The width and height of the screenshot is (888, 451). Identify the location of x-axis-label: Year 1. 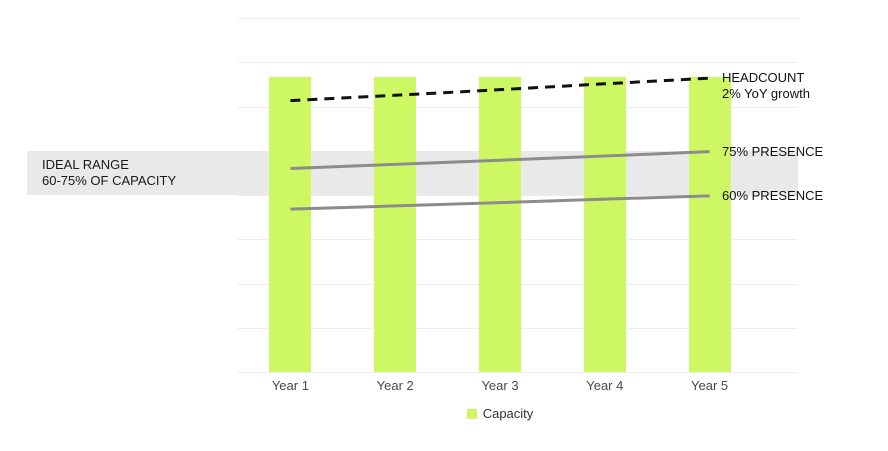
(290, 385).